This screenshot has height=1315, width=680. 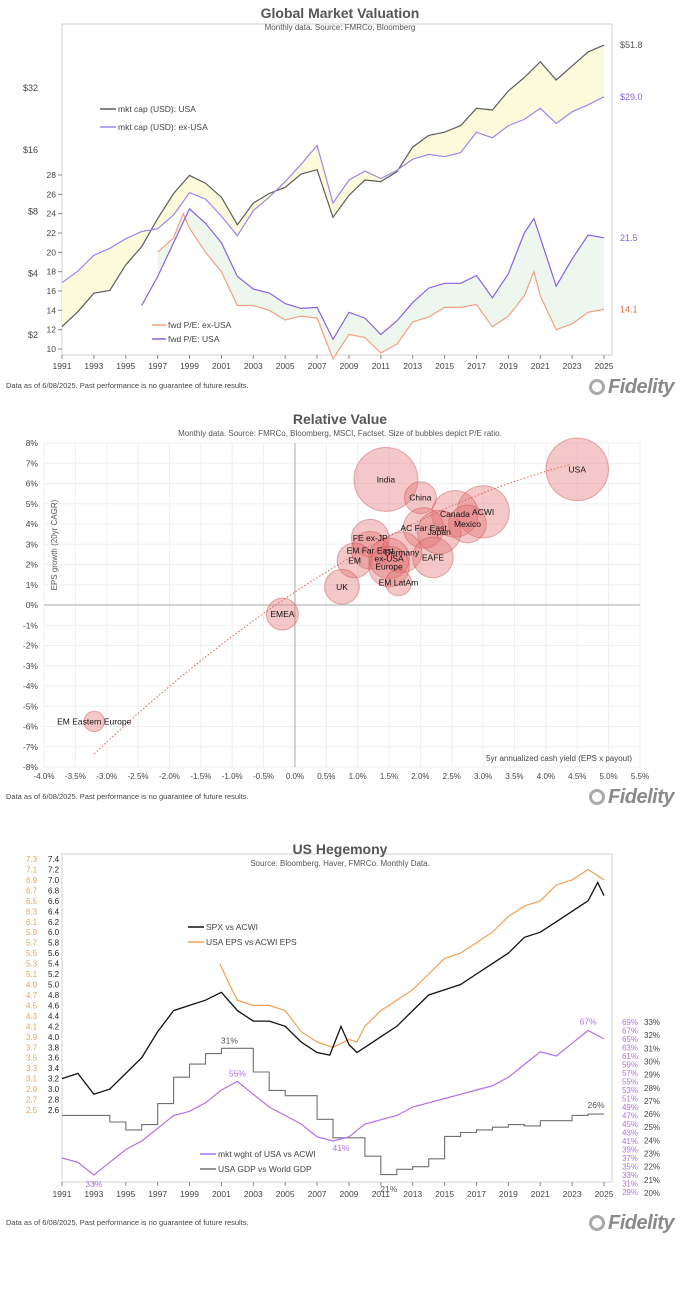 What do you see at coordinates (652, 1048) in the screenshot?
I see `y-right-gray-tick-label: 31%` at bounding box center [652, 1048].